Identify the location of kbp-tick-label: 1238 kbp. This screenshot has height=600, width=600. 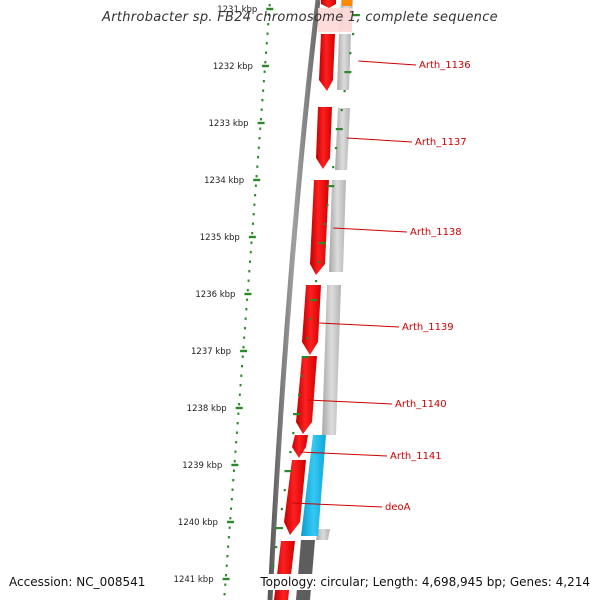
(207, 409).